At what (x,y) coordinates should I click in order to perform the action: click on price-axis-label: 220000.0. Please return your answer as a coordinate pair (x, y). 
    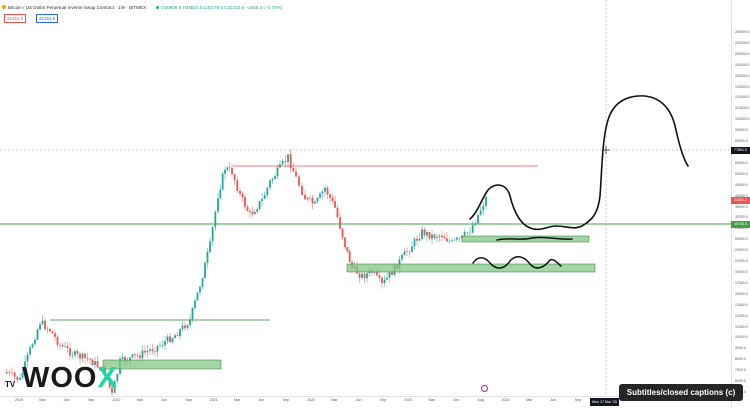
    Looking at the image, I should click on (742, 42).